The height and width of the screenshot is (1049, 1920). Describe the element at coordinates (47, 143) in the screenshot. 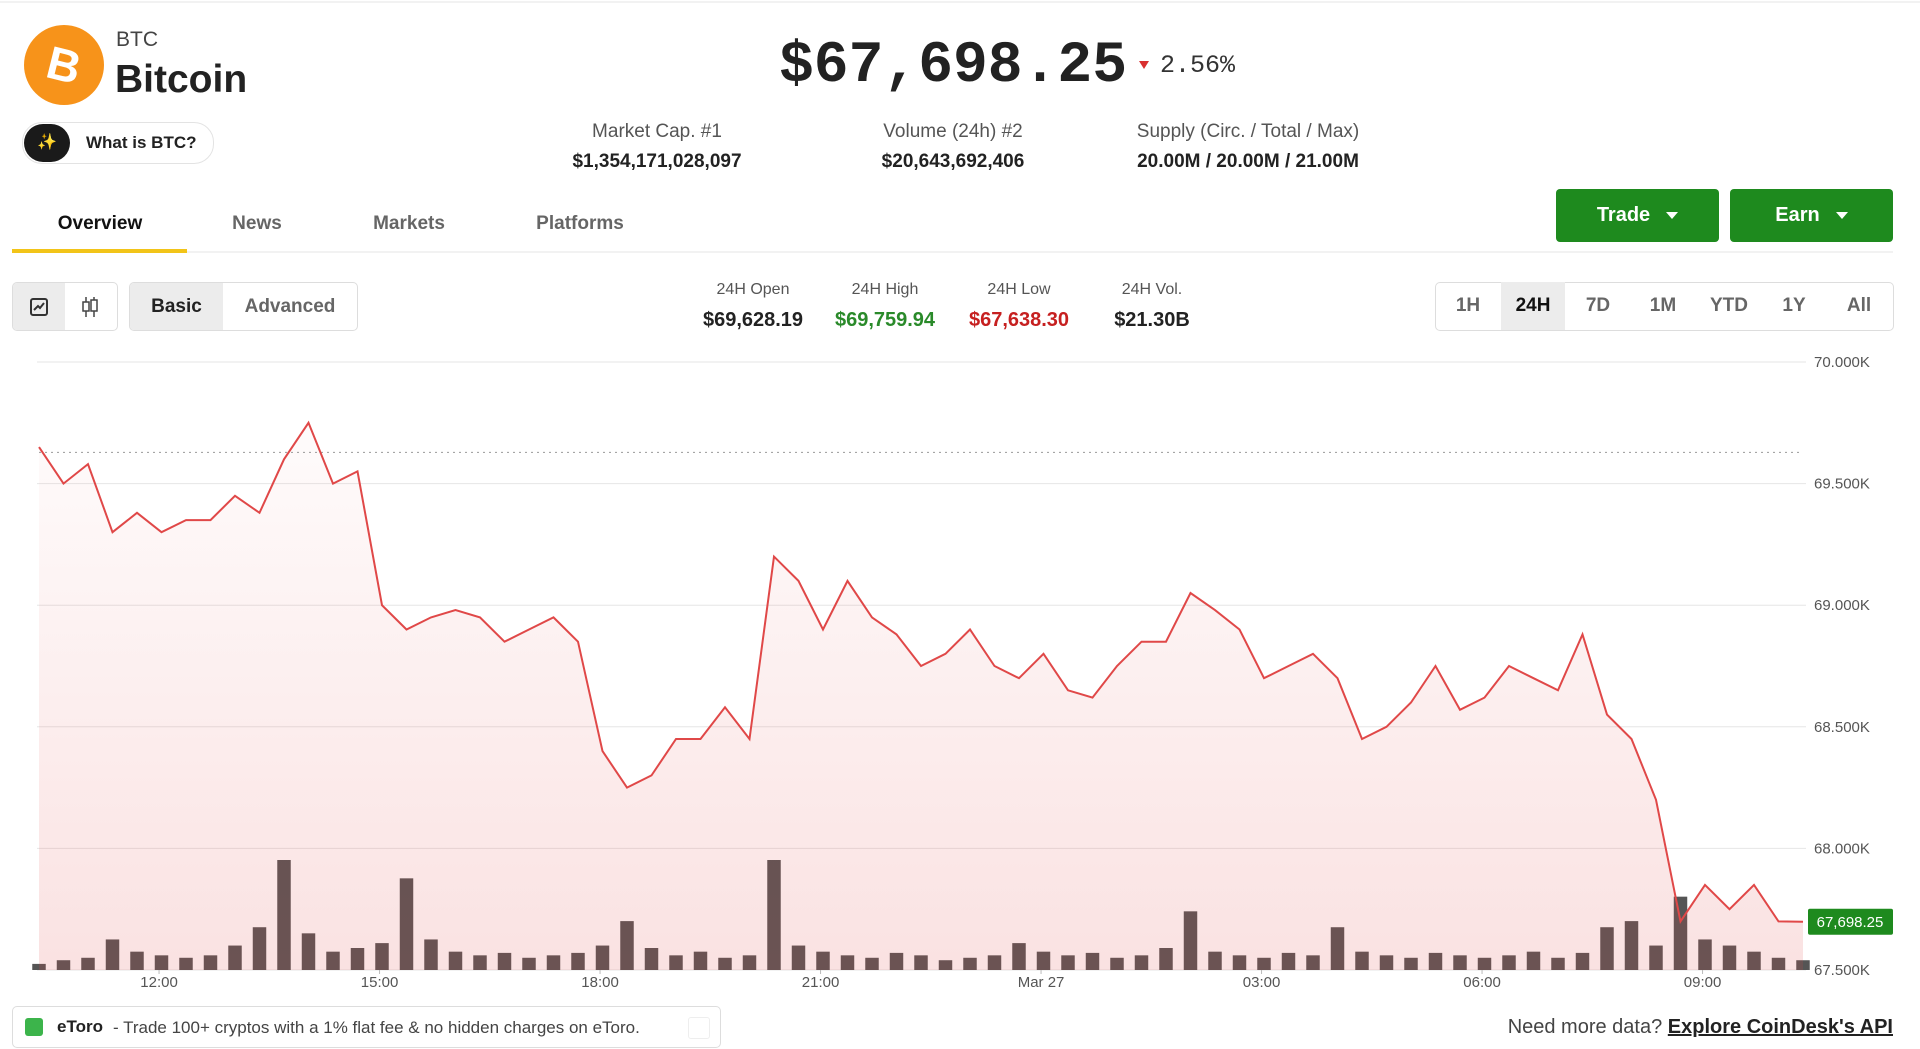

I see `sparkle-icon: ✨` at that location.